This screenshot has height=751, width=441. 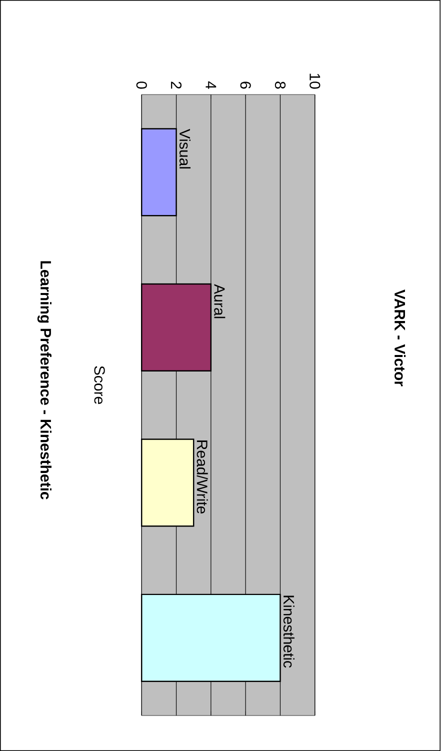 I want to click on x-tick-label: 2, so click(x=176, y=85).